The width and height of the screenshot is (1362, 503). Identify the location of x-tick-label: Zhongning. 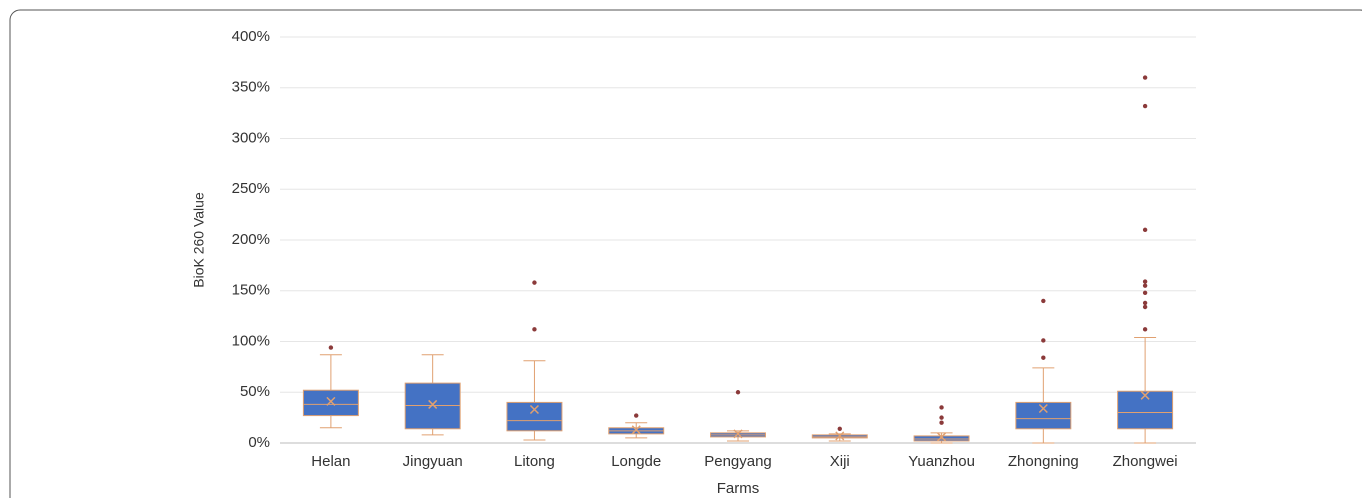
(1043, 461).